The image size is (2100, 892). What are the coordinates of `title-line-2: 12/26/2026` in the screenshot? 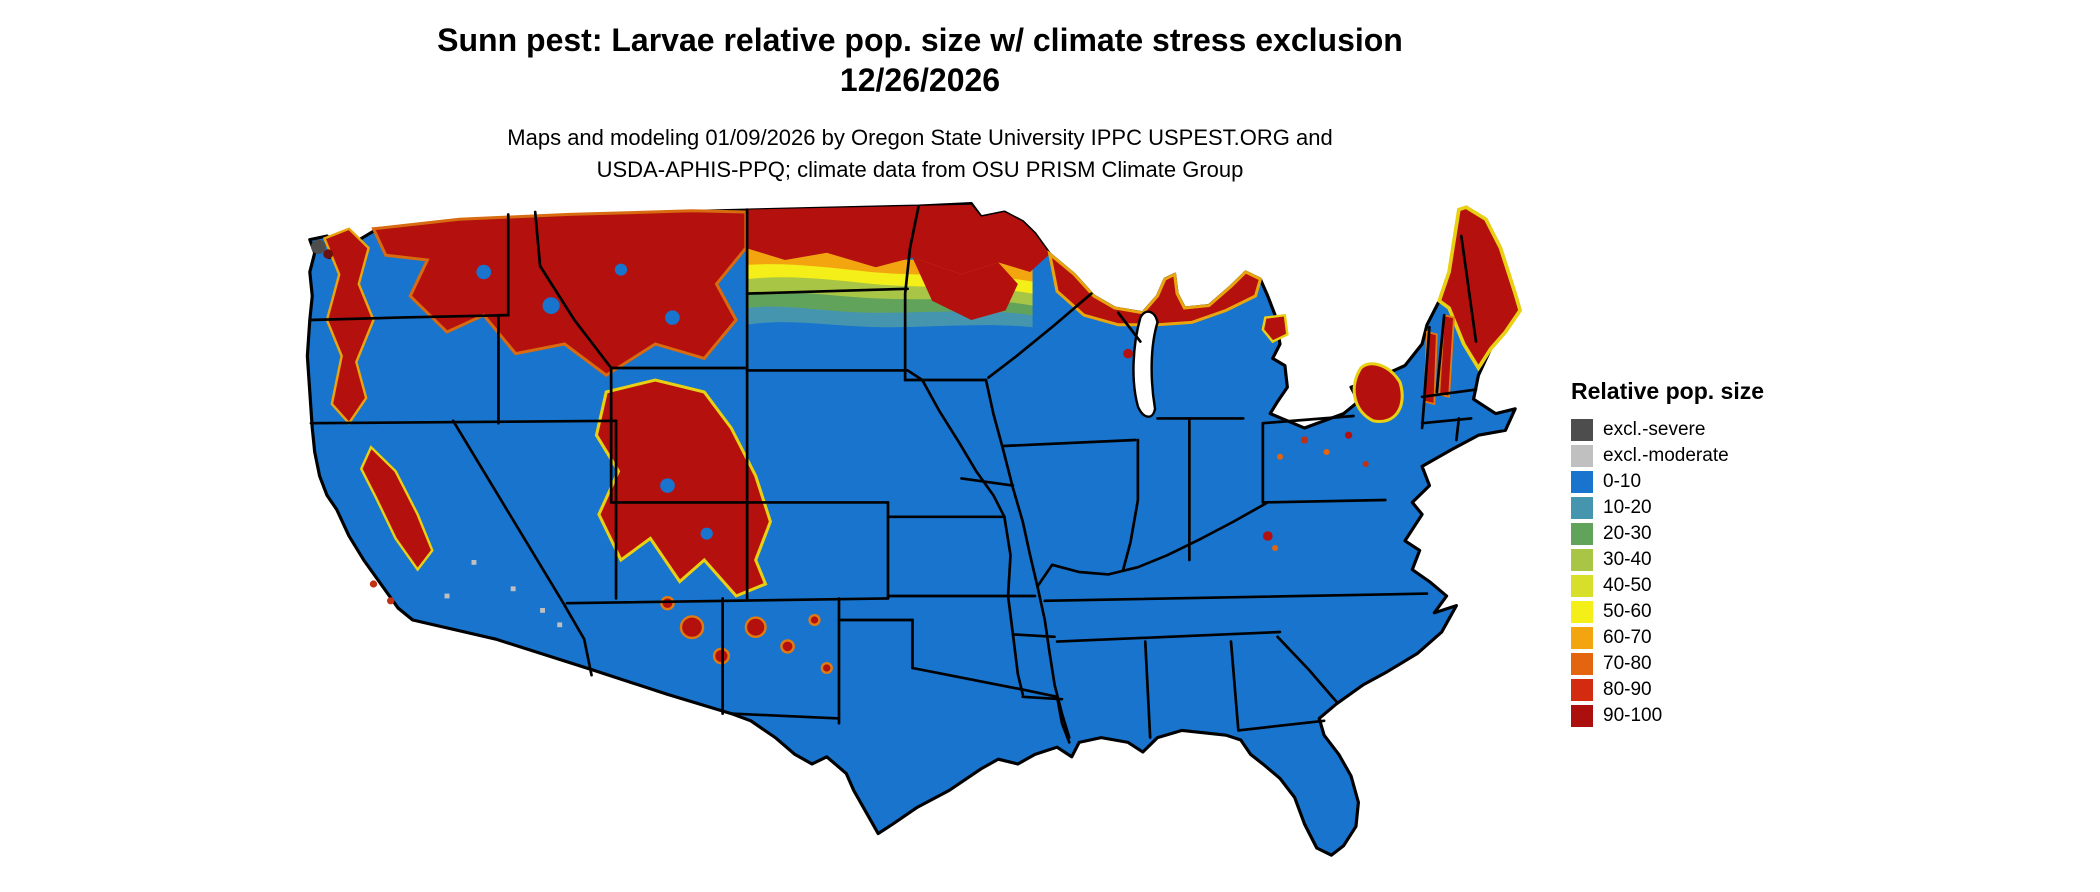 It's located at (920, 80).